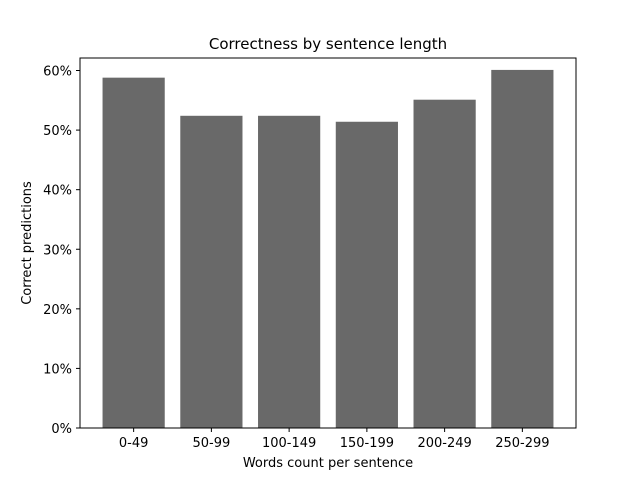  I want to click on y-tick-label: 50%, so click(57, 131).